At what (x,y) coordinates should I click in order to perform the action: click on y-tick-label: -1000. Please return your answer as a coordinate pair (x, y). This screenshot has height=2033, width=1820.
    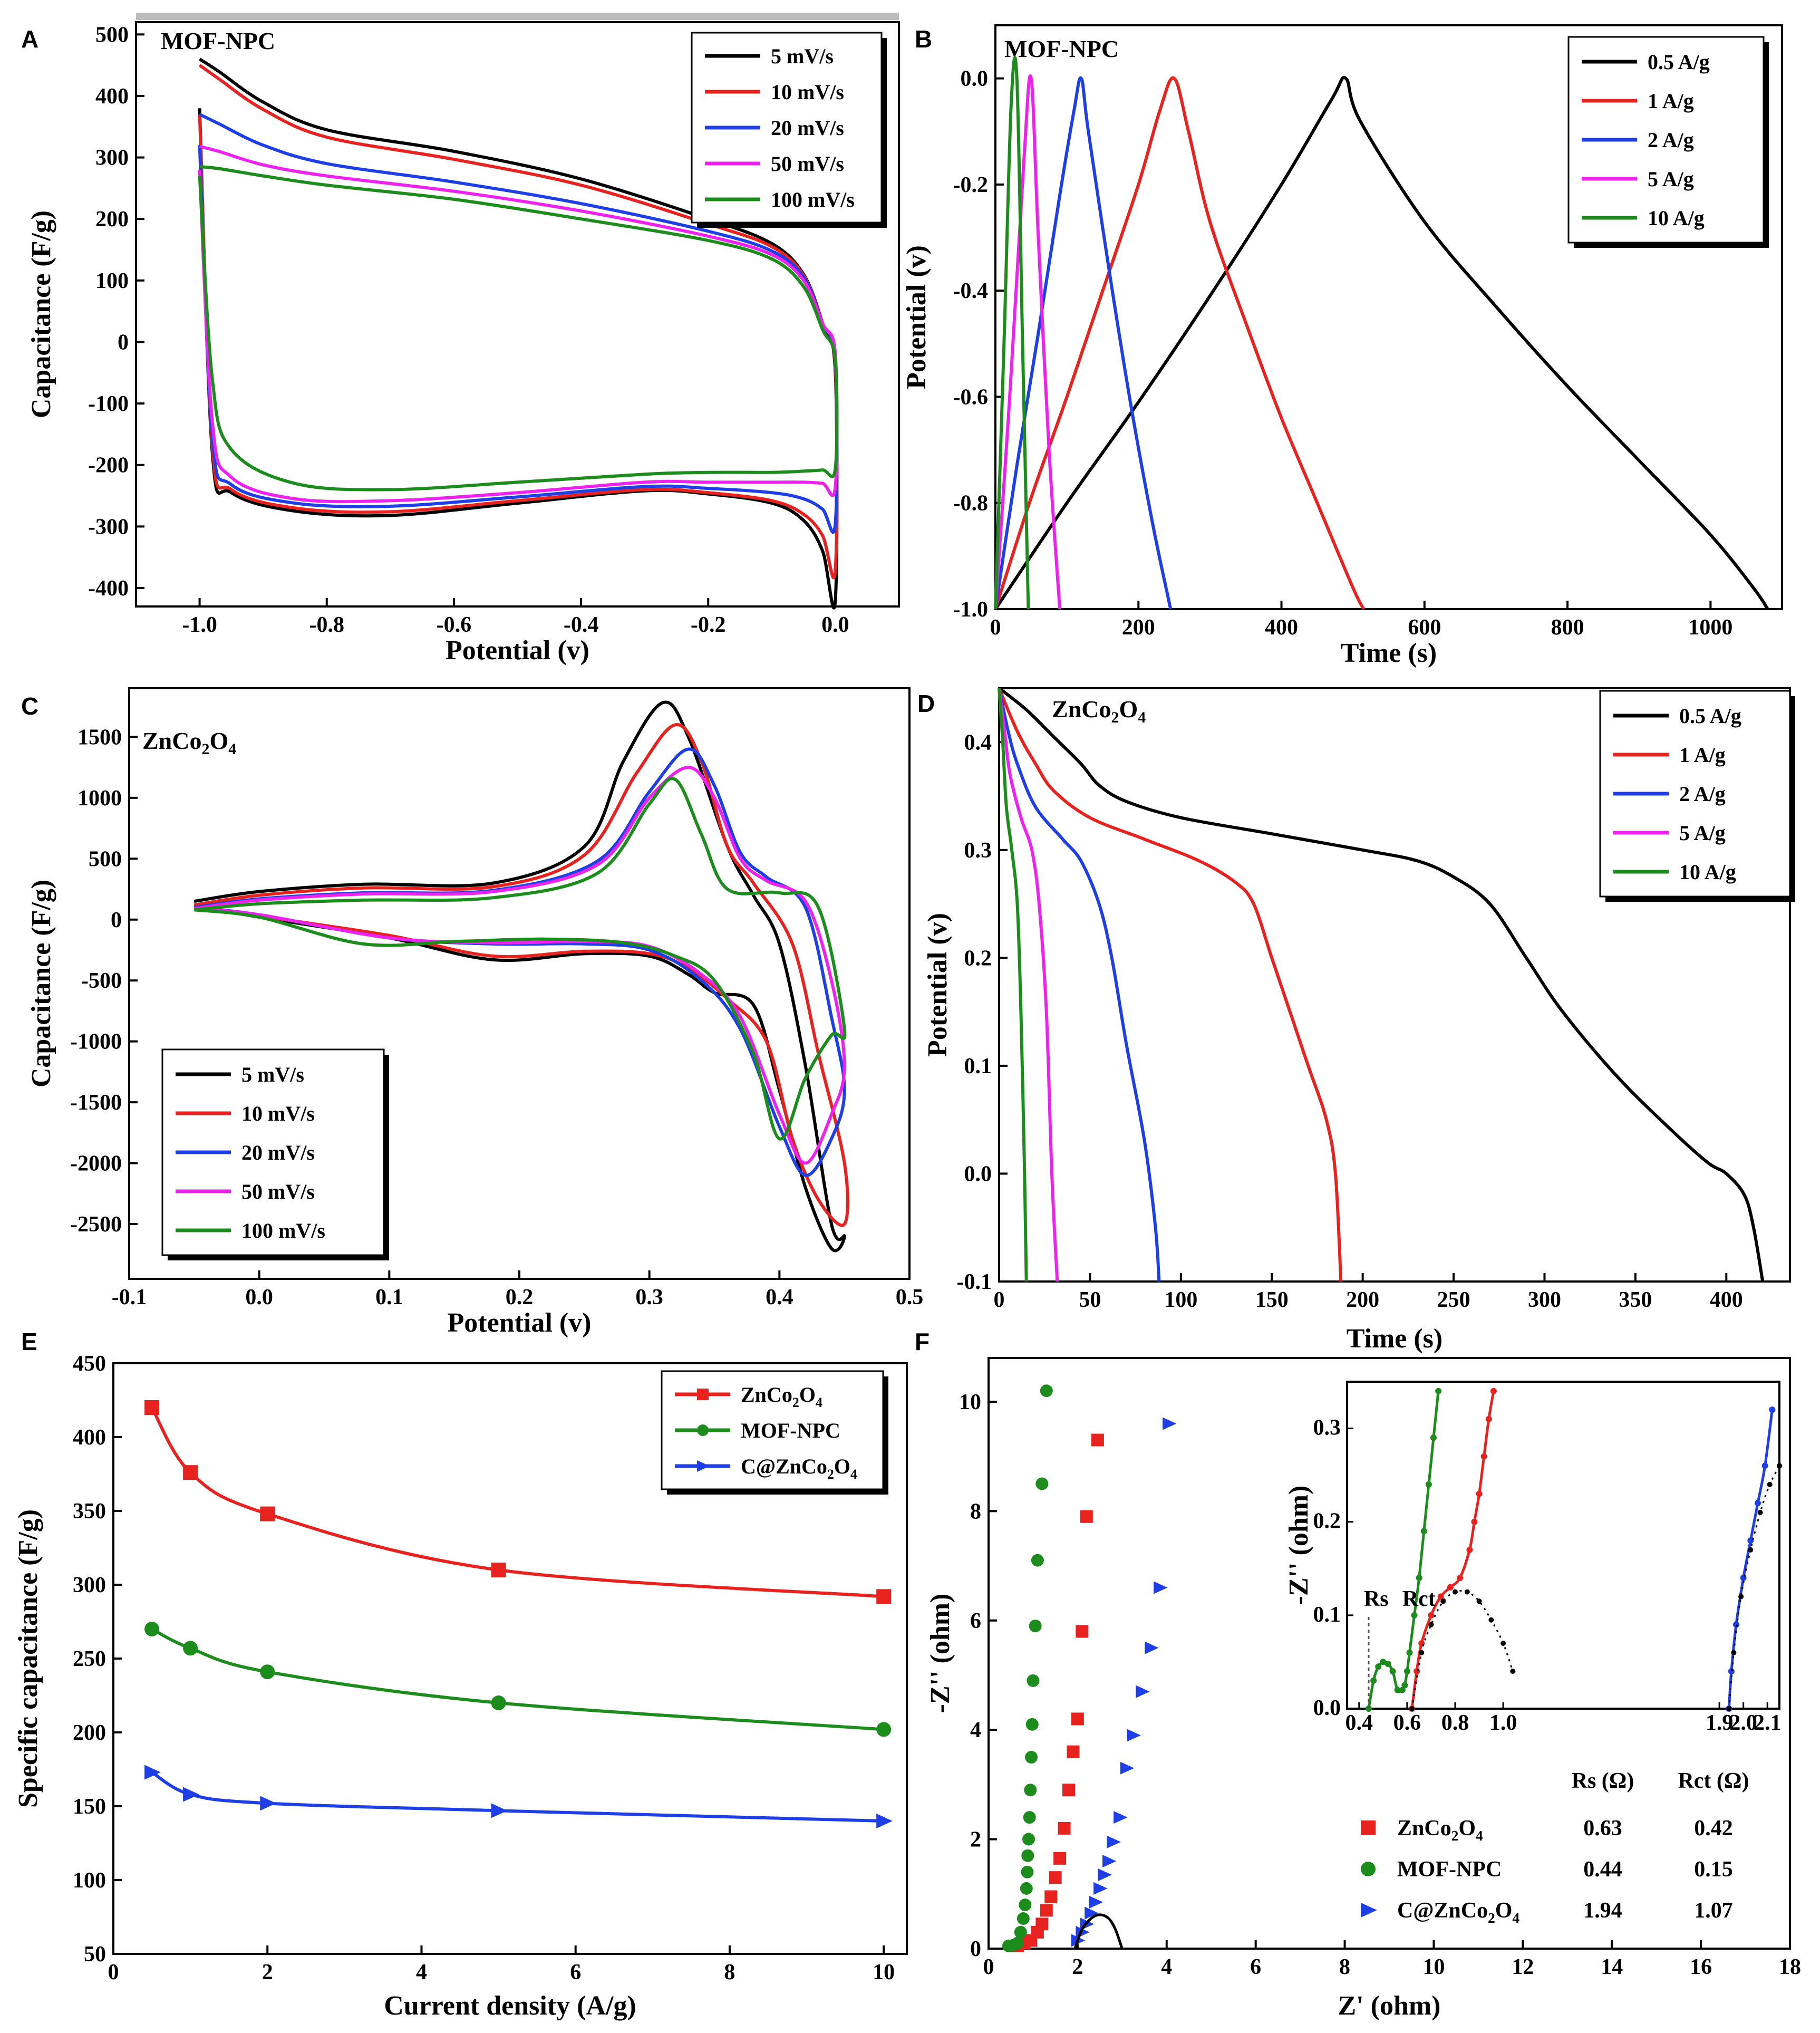
    Looking at the image, I should click on (96, 1042).